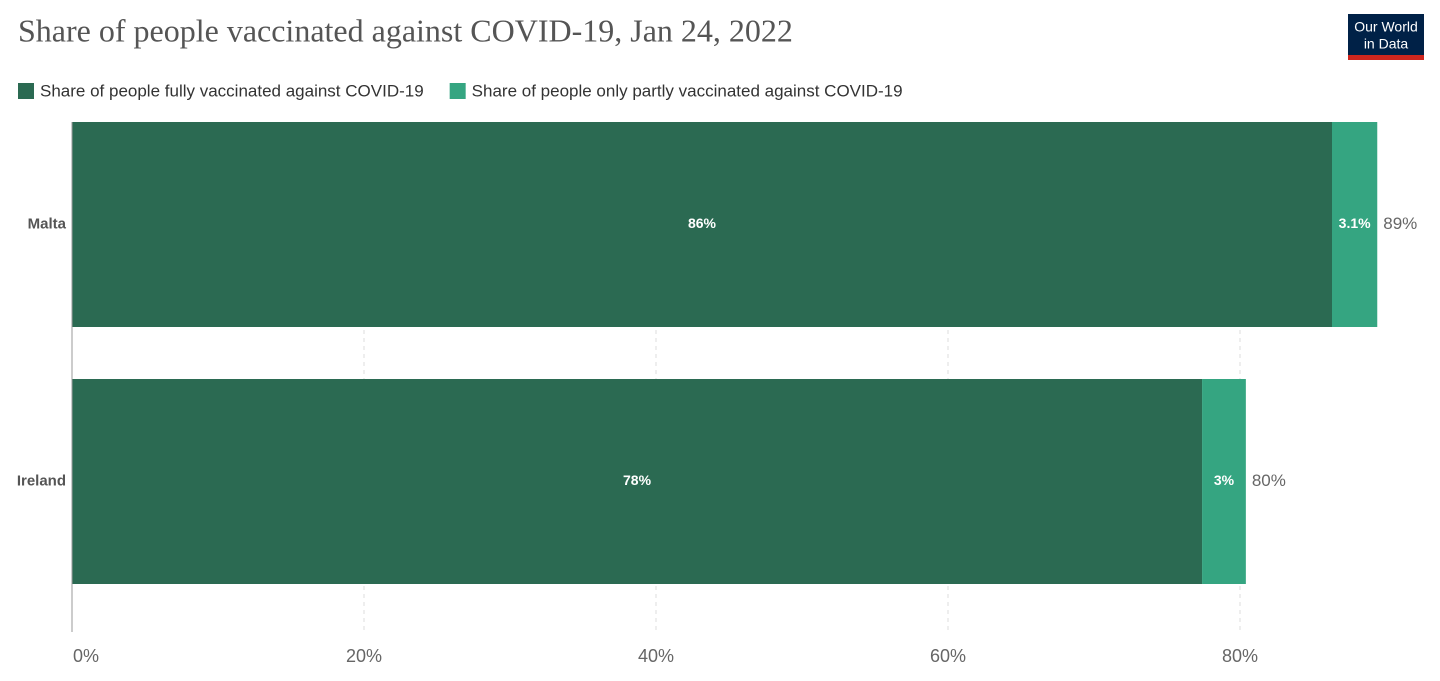  I want to click on x-tick-label: 80%, so click(1240, 656).